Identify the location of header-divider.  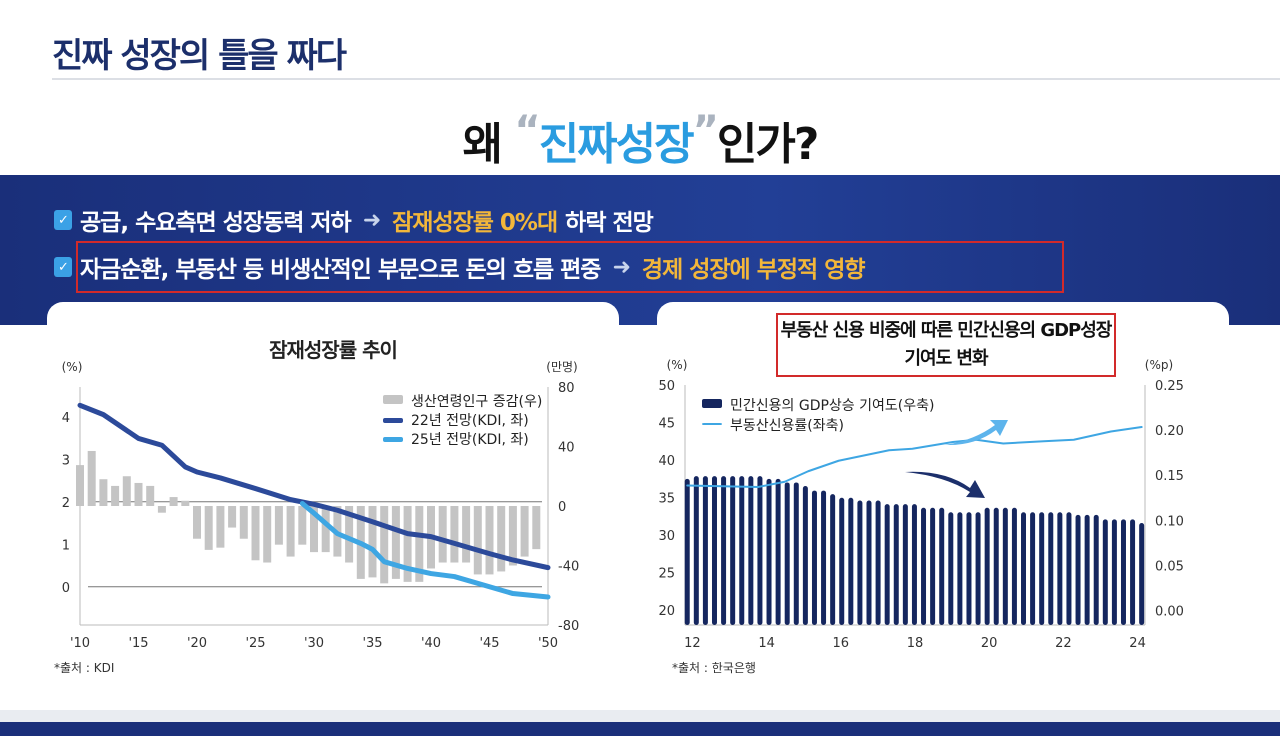
(666, 79).